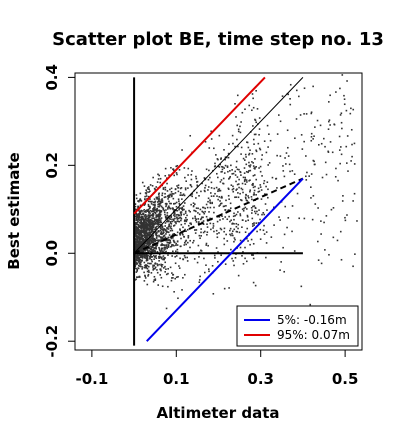 The height and width of the screenshot is (440, 400). Describe the element at coordinates (52, 341) in the screenshot. I see `y-tick-label: -0.2` at that location.